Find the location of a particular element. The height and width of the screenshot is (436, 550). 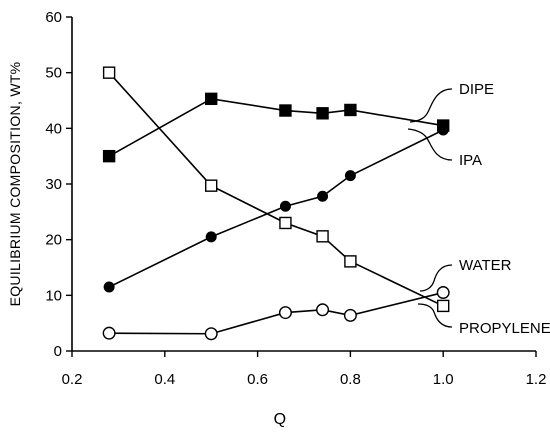

y-tick-label: 60 is located at coordinates (53, 17).